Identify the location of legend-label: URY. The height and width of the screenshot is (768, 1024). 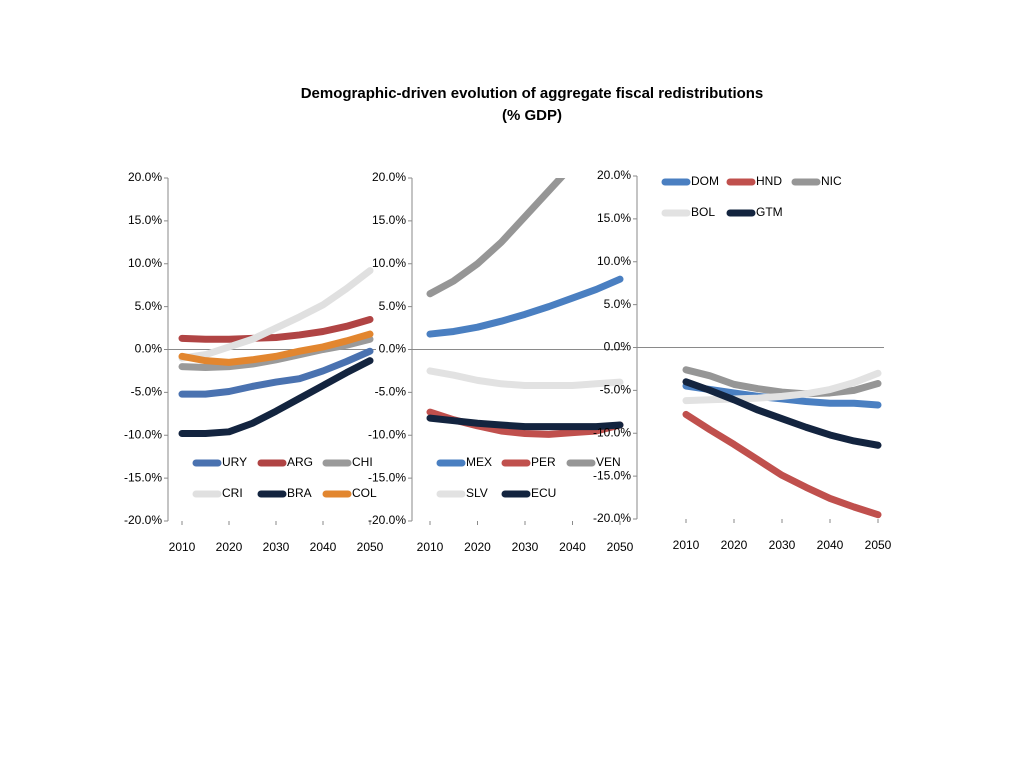
(234, 462).